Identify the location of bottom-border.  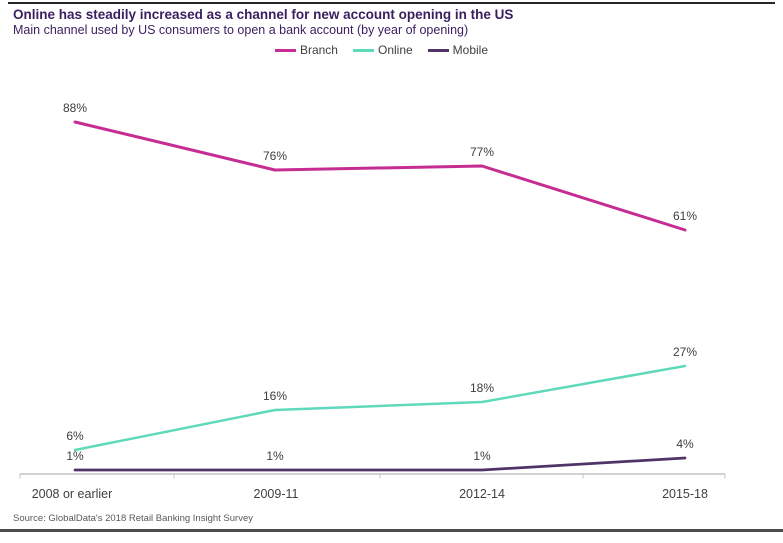
(391, 530).